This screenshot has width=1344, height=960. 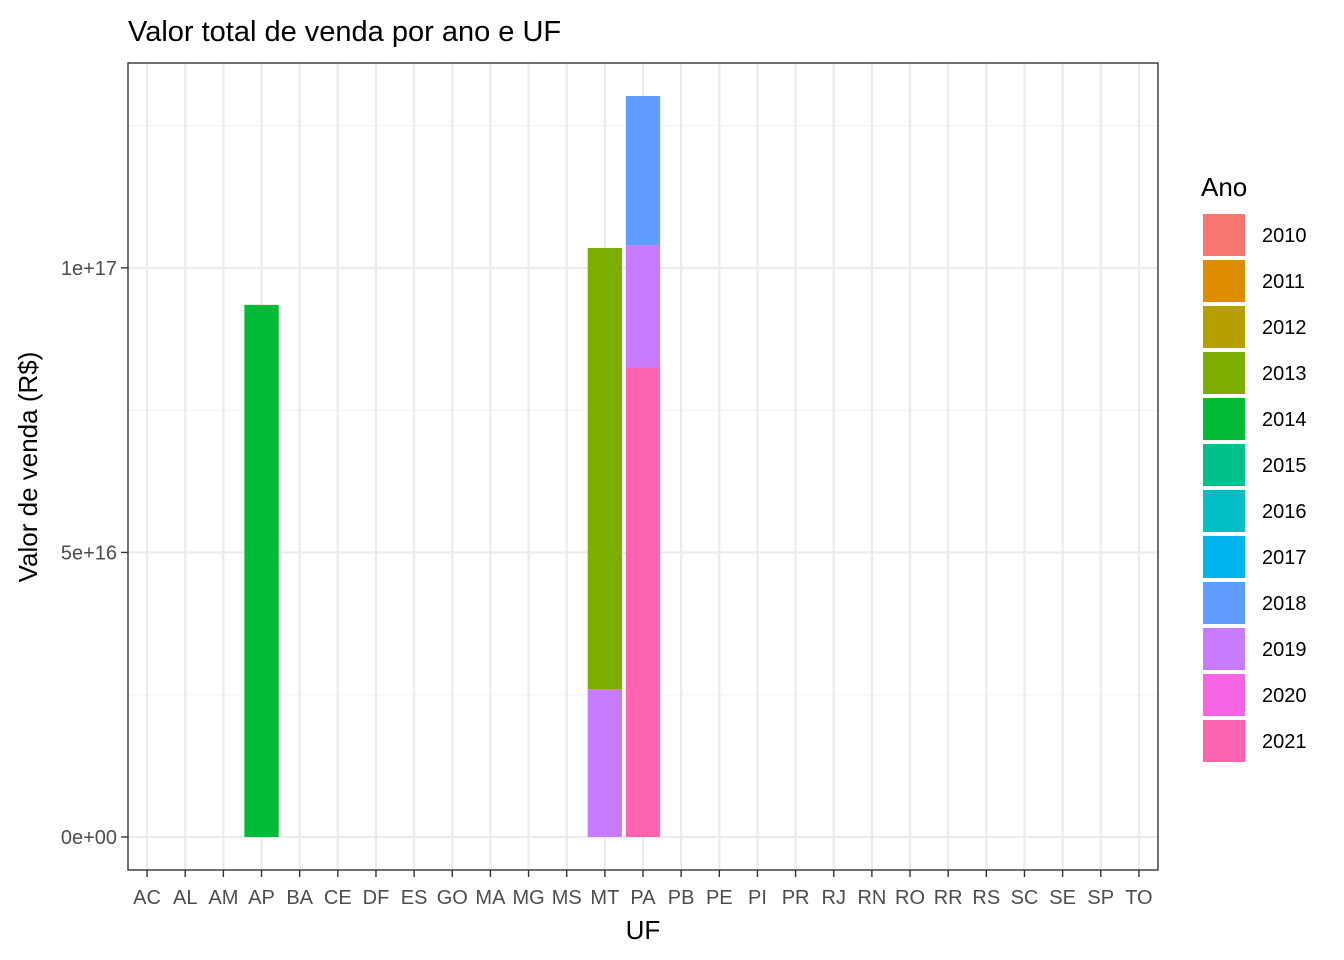 What do you see at coordinates (1224, 741) in the screenshot?
I see `legend-key-2021` at bounding box center [1224, 741].